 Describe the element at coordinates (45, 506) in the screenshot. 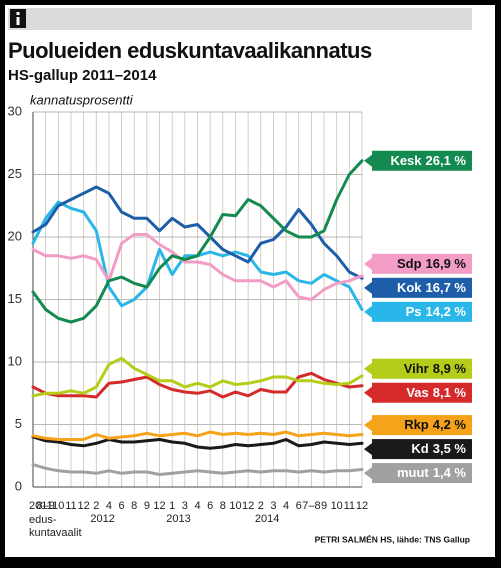

I see `x-tick-label: 8–9` at that location.